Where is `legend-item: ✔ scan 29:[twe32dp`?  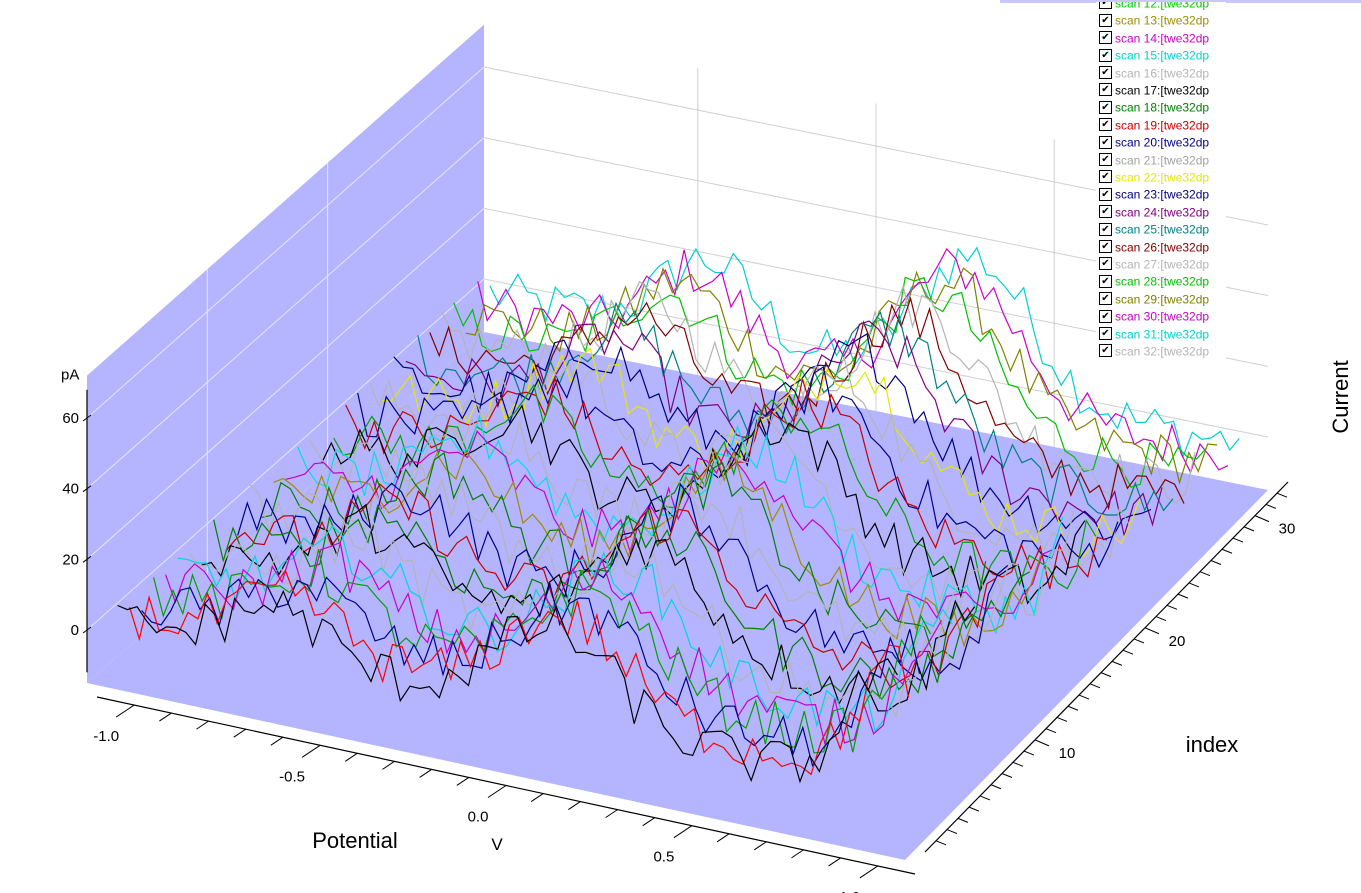
legend-item: ✔ scan 29:[twe32dp is located at coordinates (1154, 299).